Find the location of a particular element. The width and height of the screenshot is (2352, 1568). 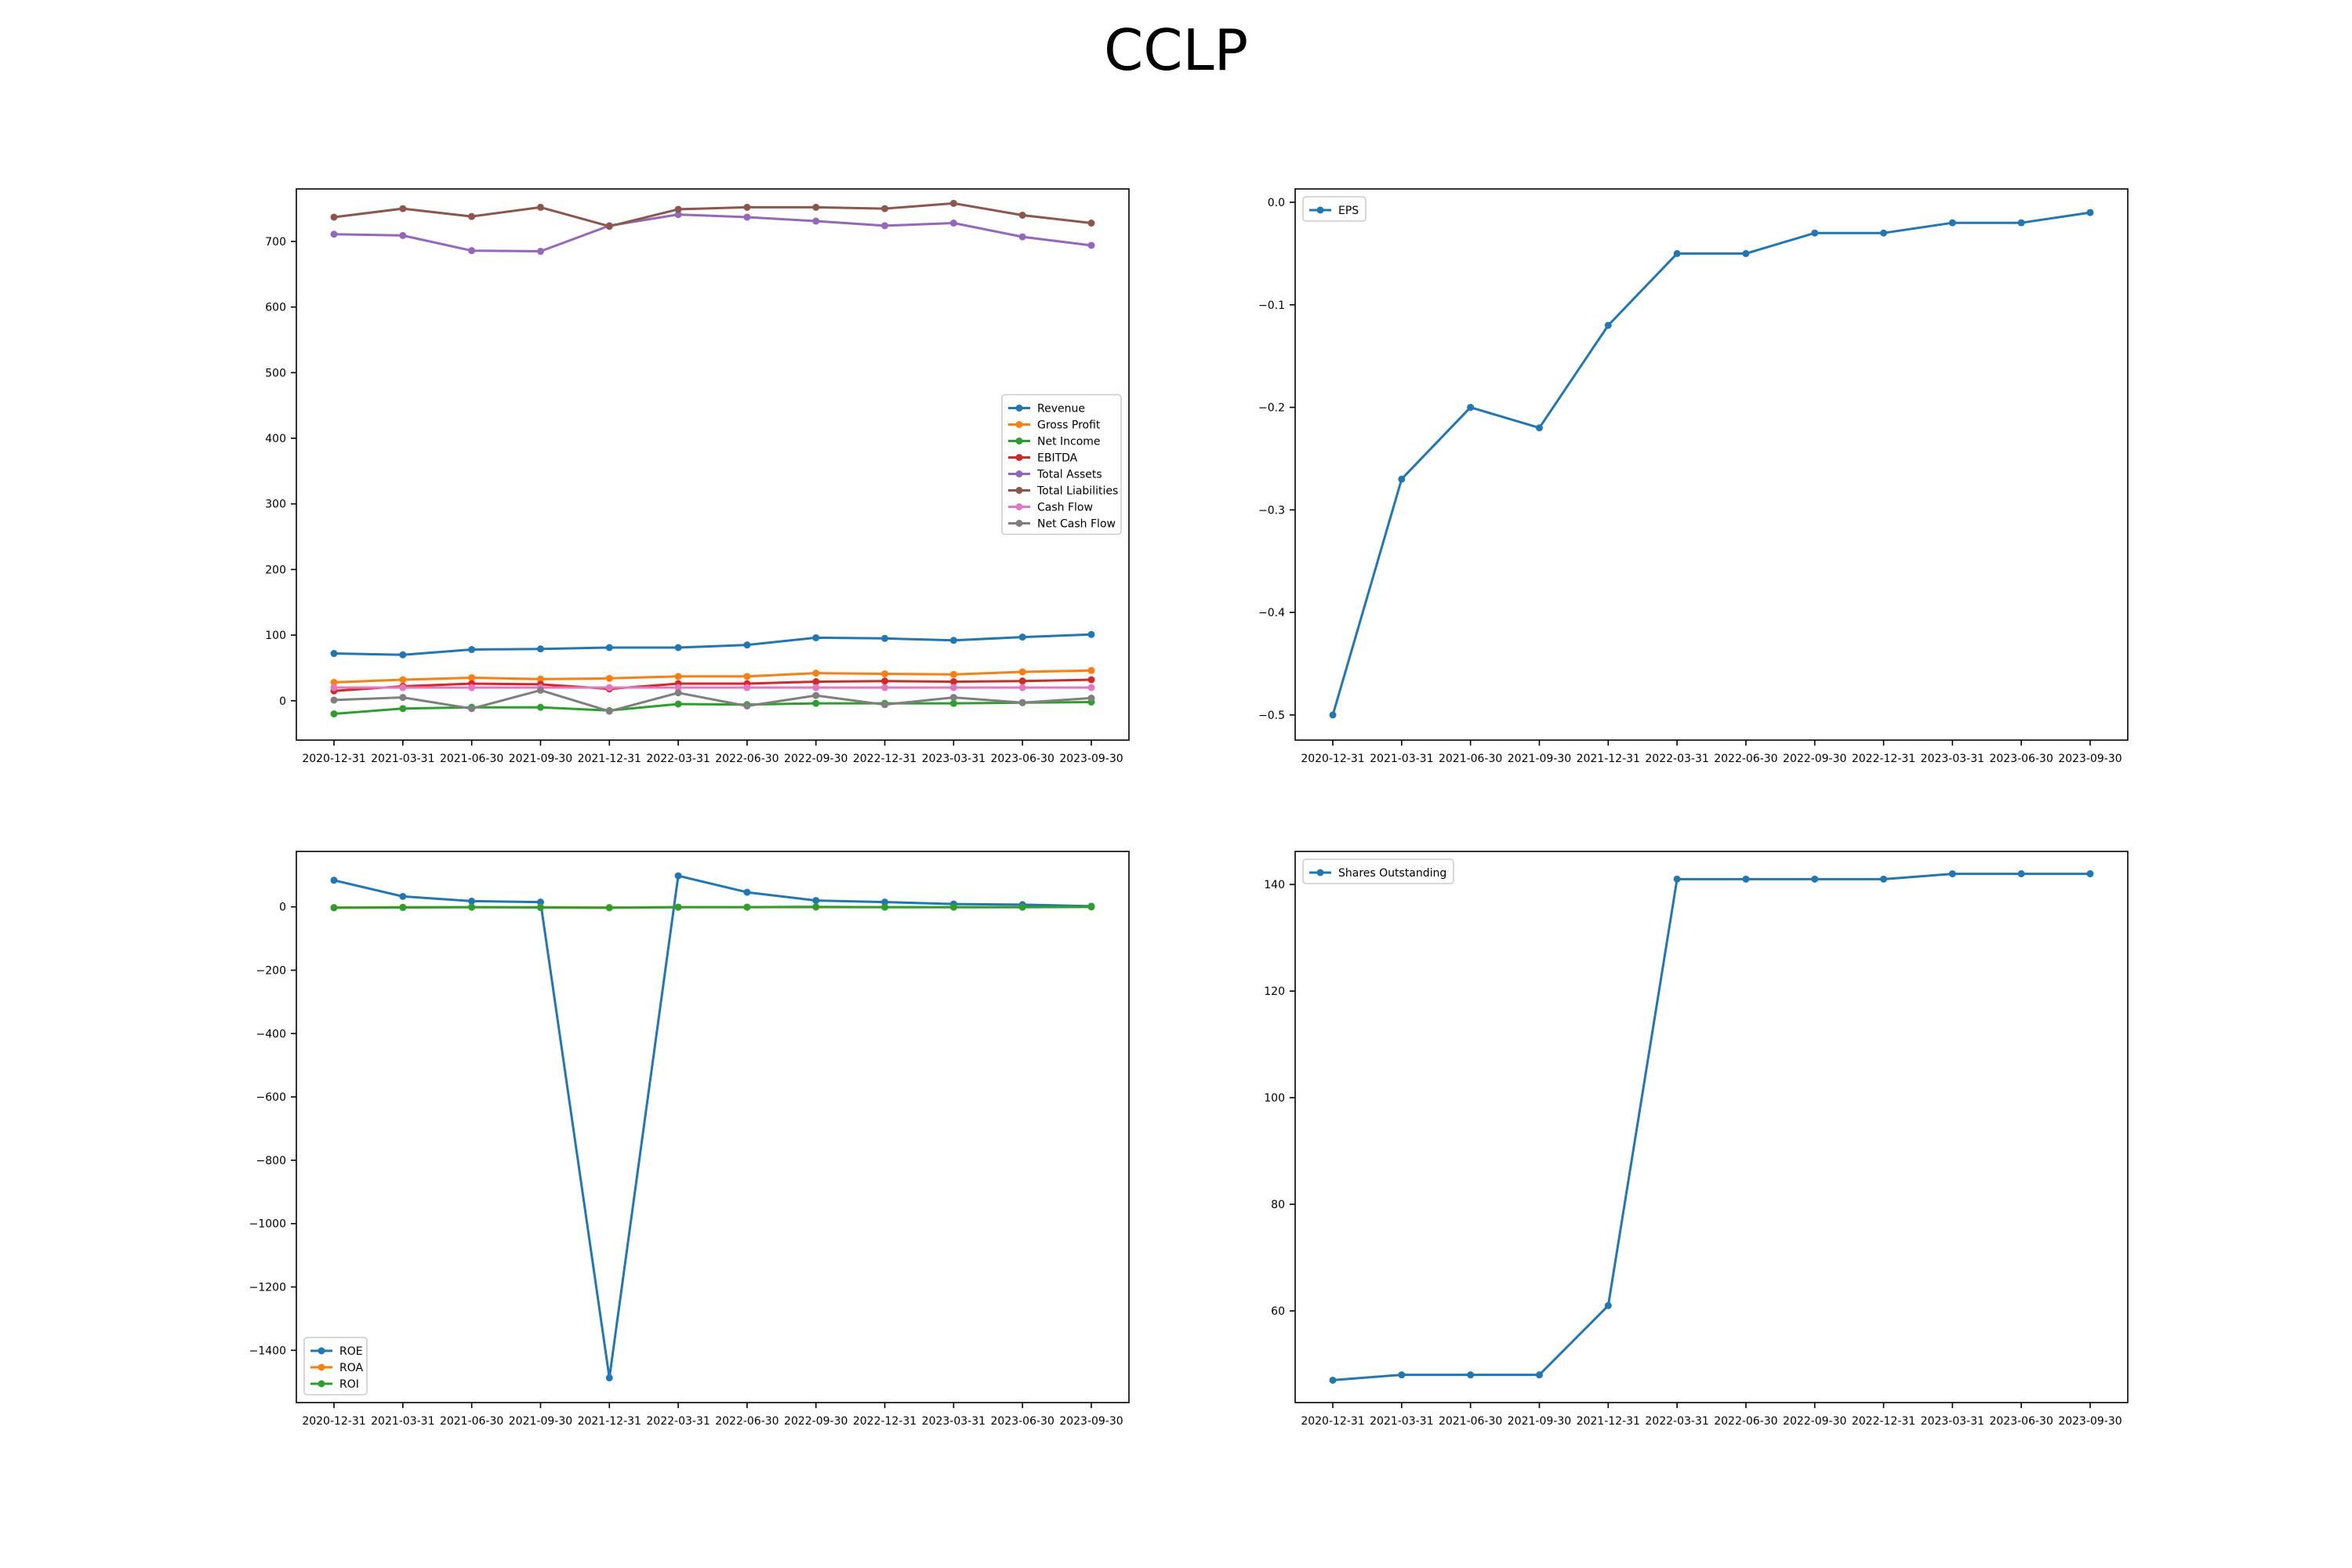

y-tick-label: −0.5 is located at coordinates (1271, 716).